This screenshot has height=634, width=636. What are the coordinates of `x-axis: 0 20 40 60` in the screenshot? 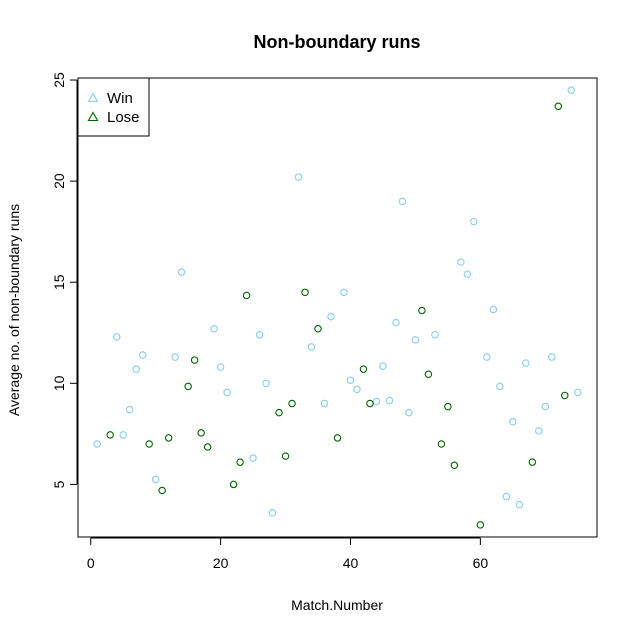 It's located at (288, 554).